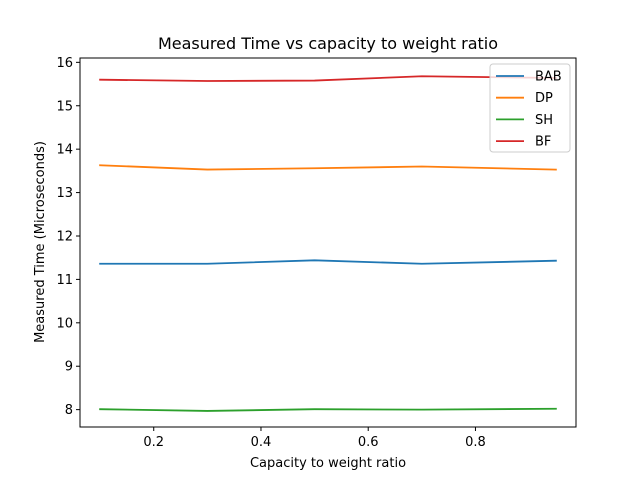  What do you see at coordinates (328, 78) in the screenshot?
I see `series-line-bf` at bounding box center [328, 78].